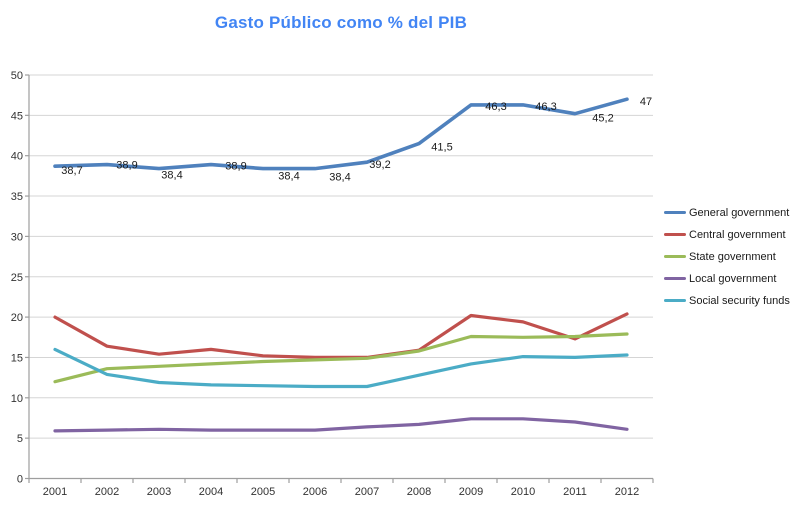 This screenshot has height=509, width=800. Describe the element at coordinates (739, 212) in the screenshot. I see `legend-label-general-government: General government` at that location.